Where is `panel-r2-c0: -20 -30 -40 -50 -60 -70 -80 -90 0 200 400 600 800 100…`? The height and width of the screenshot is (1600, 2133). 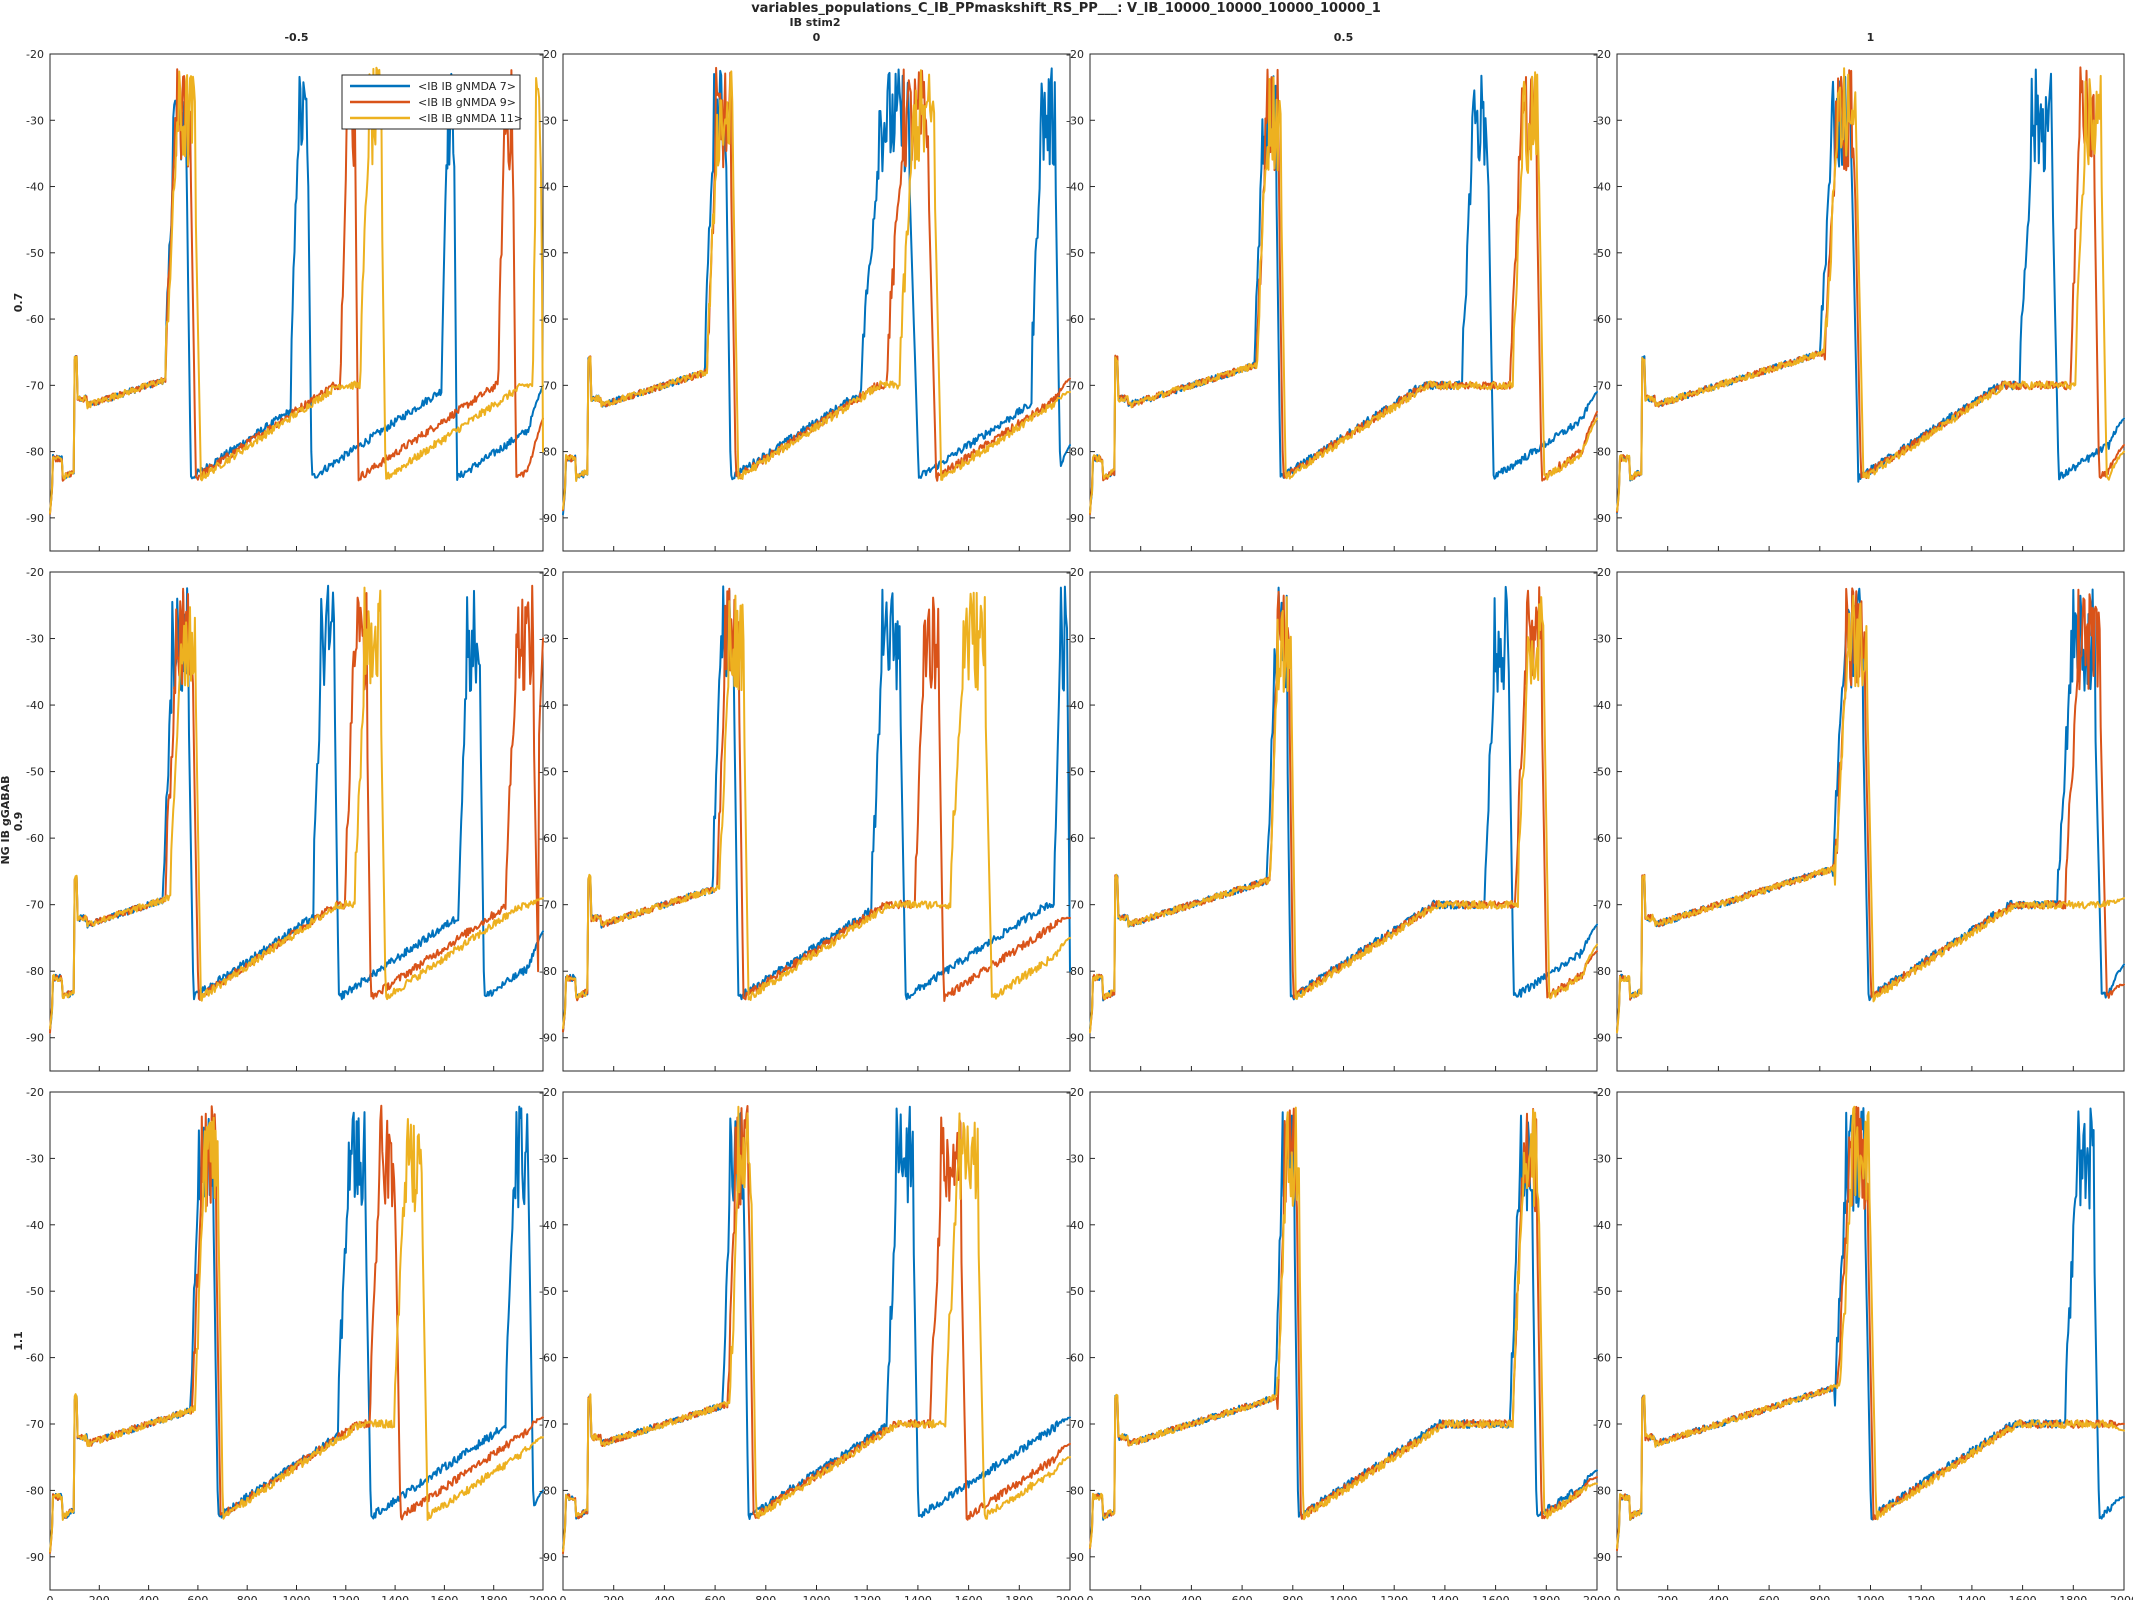
panel-r2-c0: -20 -30 -40 -50 -60 -70 -80 -90 0 200 400 600 800 100… is located at coordinates (284, 1343).